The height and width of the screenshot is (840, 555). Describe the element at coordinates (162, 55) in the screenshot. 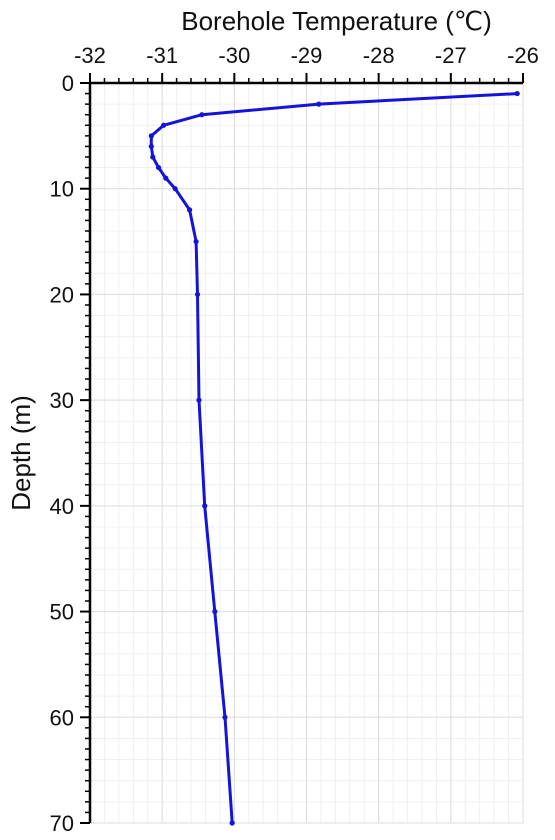

I see `x-tick-label: -31` at that location.